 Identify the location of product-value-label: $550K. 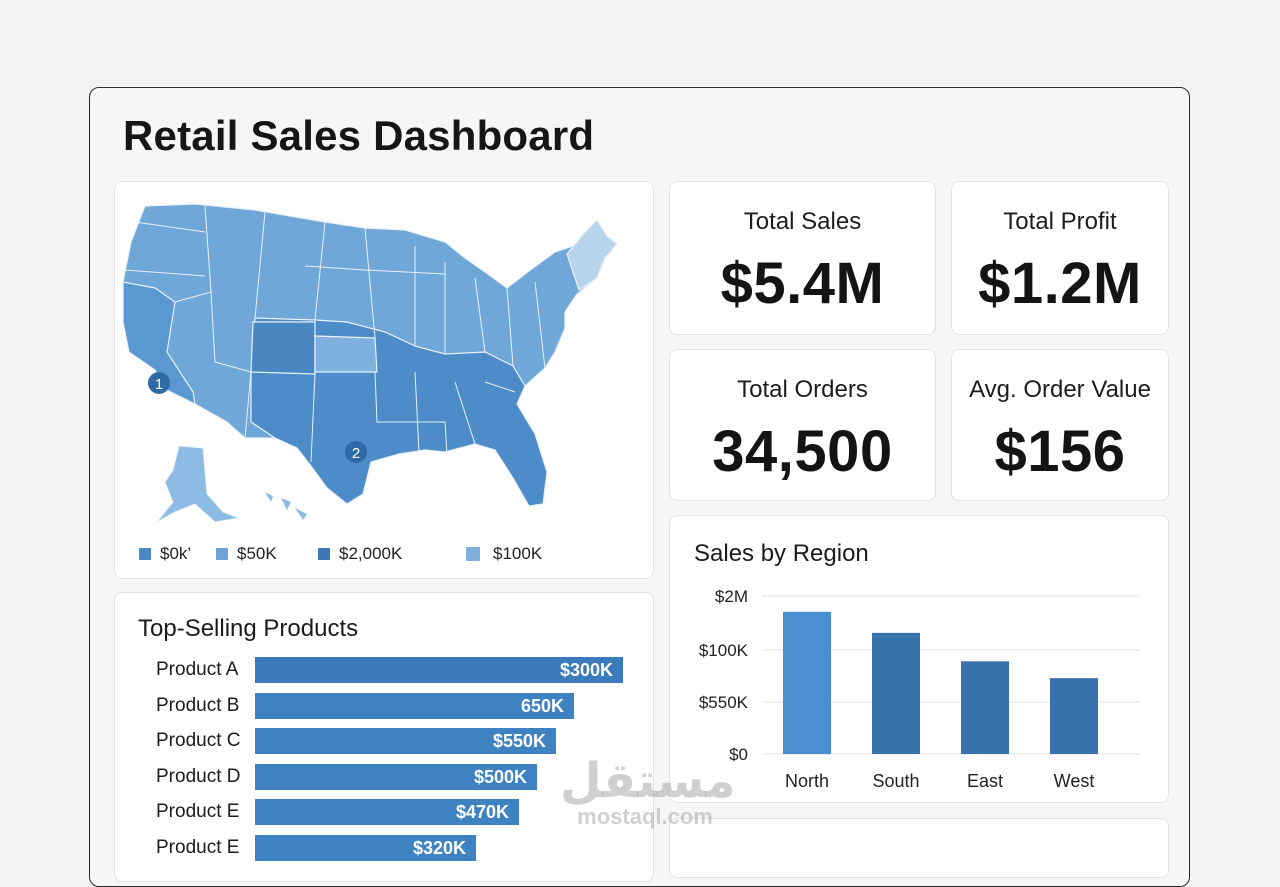
(519, 741).